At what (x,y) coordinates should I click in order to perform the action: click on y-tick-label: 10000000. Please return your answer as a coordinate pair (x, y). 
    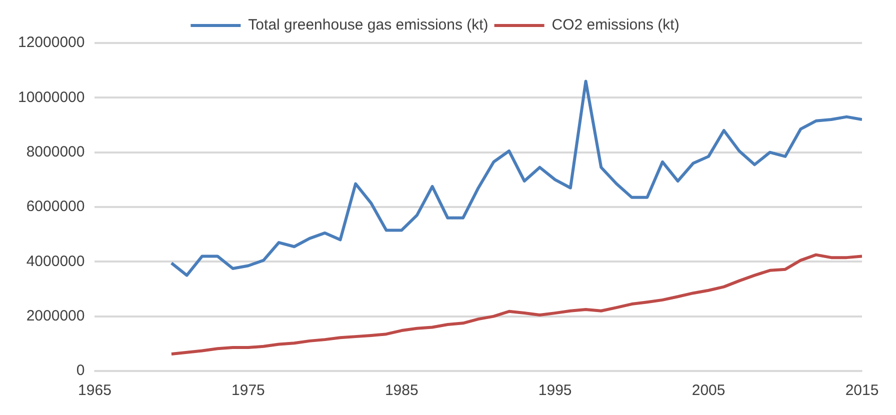
    Looking at the image, I should click on (51, 97).